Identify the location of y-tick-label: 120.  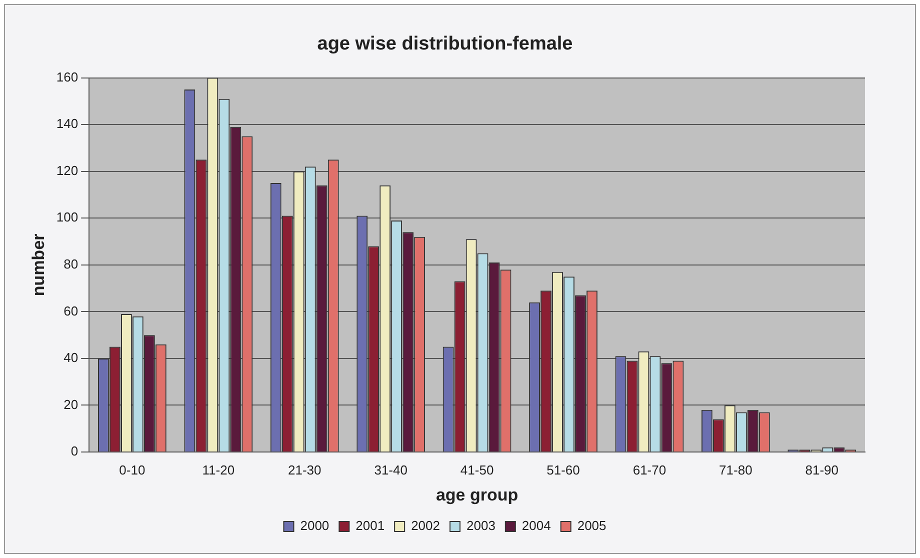
(67, 170).